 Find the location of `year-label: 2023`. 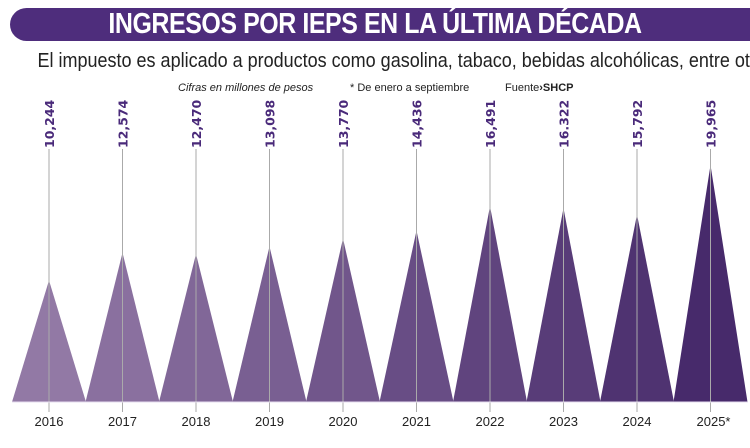

year-label: 2023 is located at coordinates (563, 421).